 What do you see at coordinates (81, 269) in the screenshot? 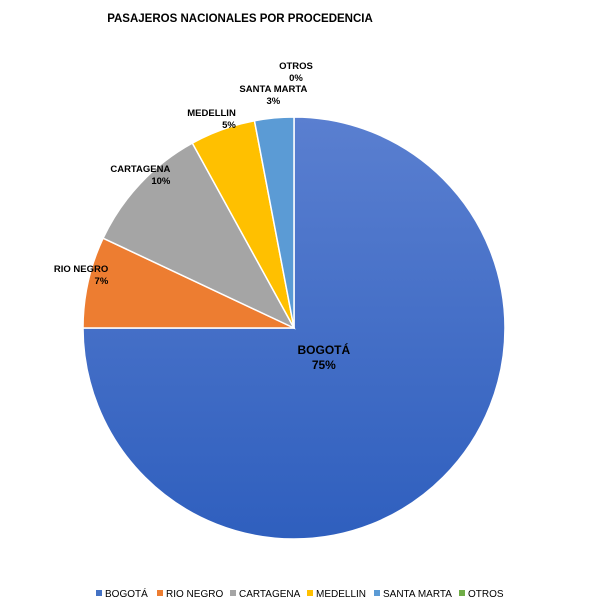
I see `data-label-category-rio-negro: RIO NEGRO` at bounding box center [81, 269].